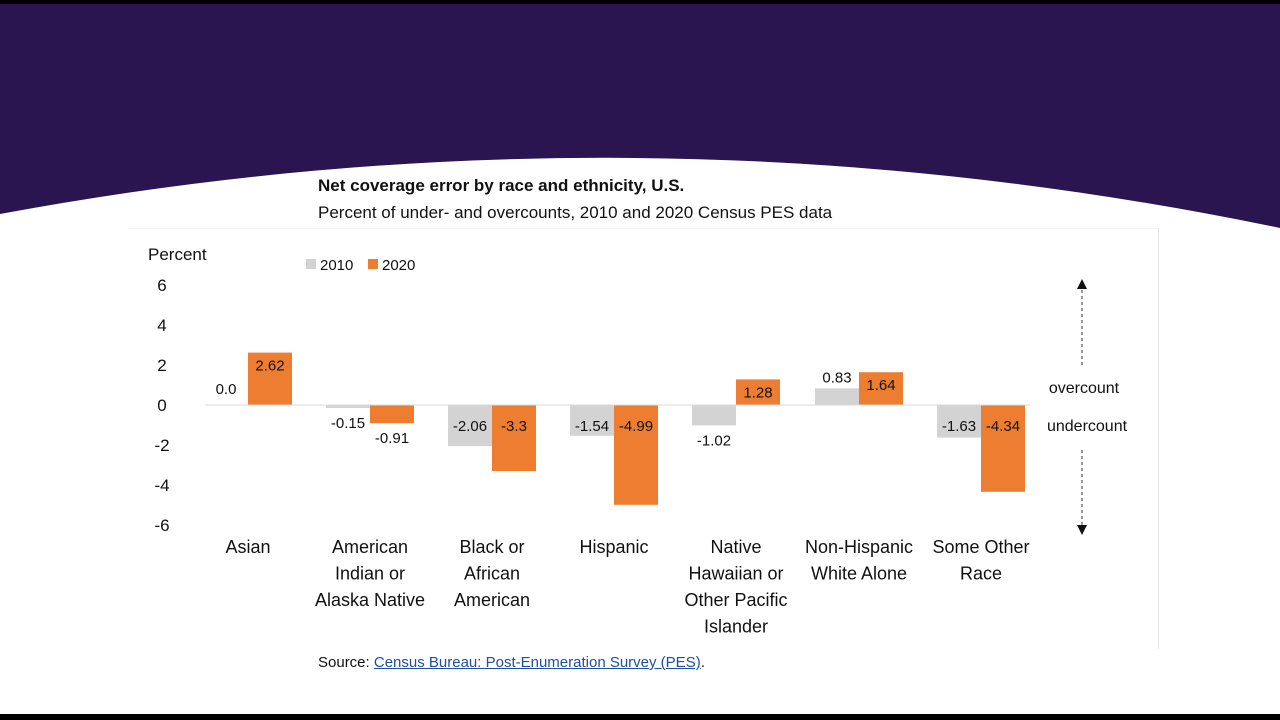 The image size is (1280, 720). What do you see at coordinates (980, 547) in the screenshot?
I see `category-label: Some Other` at bounding box center [980, 547].